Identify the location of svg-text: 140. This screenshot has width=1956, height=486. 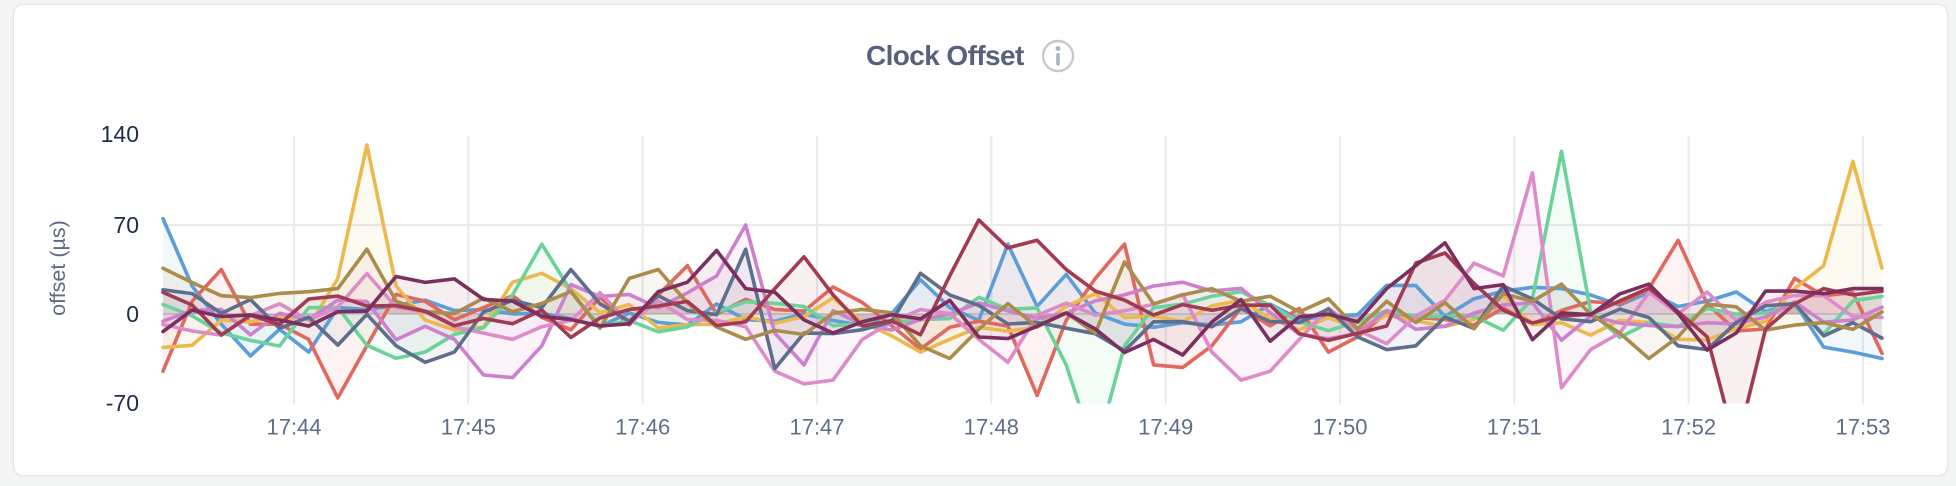
(120, 134).